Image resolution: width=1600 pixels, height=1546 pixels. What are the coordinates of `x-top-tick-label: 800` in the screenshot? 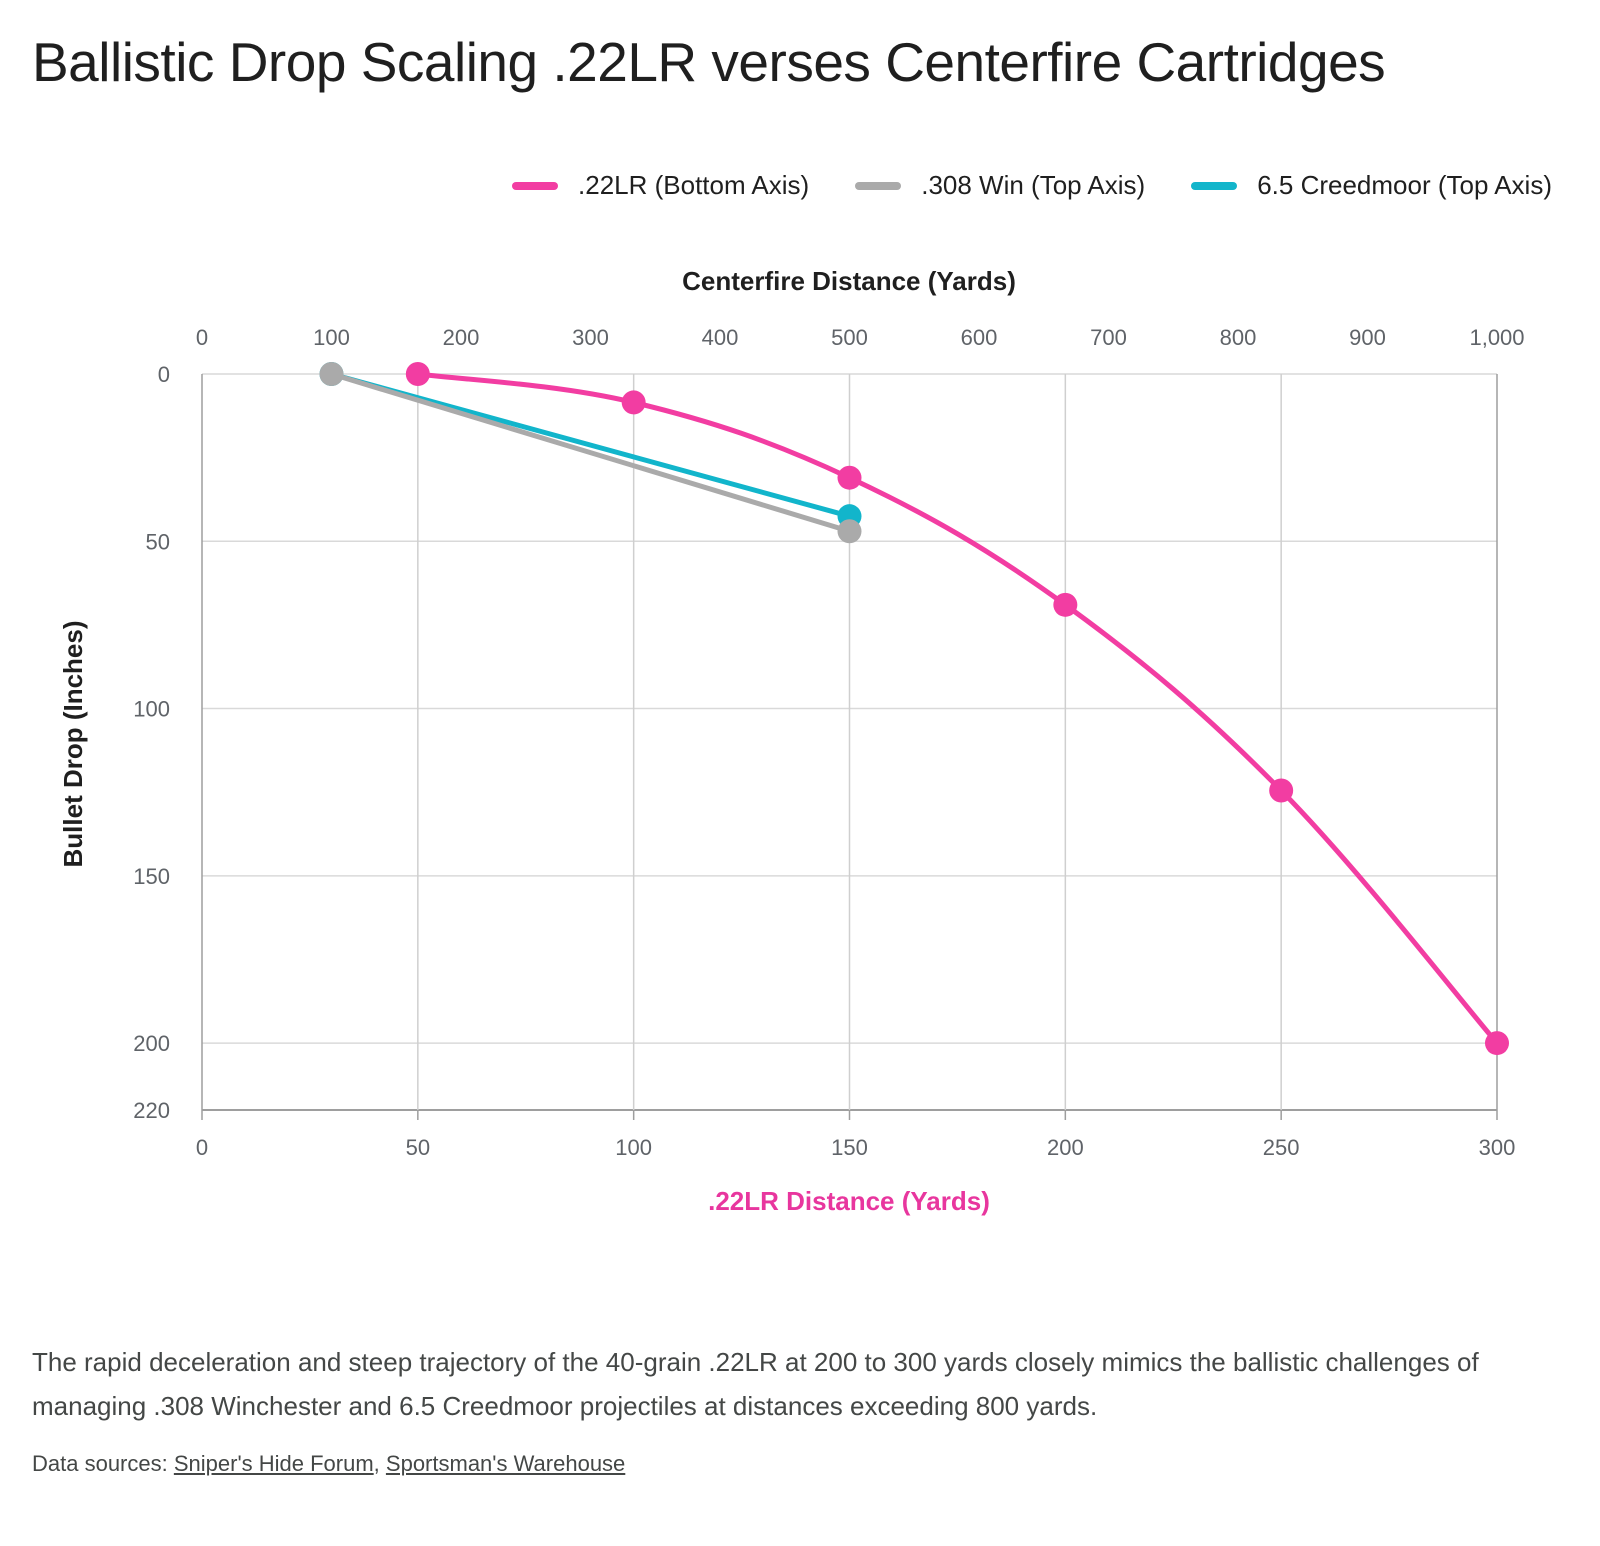 It's located at (1238, 337).